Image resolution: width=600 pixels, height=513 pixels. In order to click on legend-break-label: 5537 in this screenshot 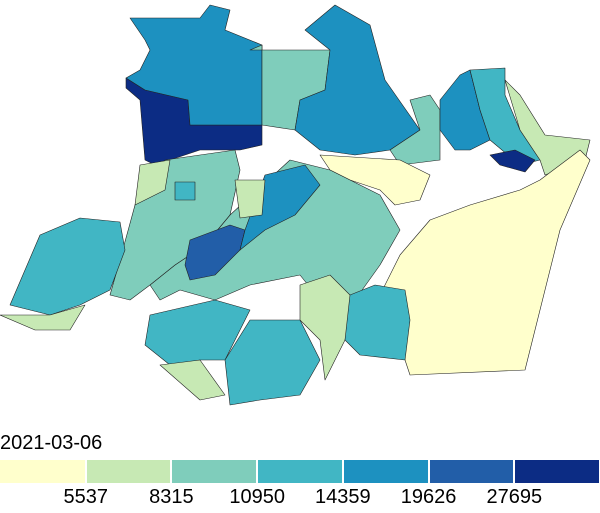, I will do `click(85, 497)`.